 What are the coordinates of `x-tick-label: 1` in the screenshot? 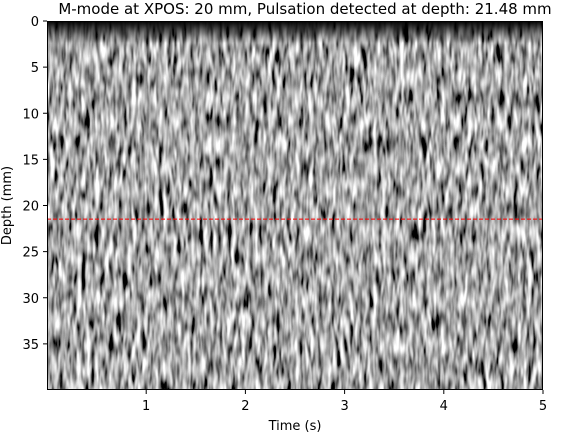 It's located at (146, 406).